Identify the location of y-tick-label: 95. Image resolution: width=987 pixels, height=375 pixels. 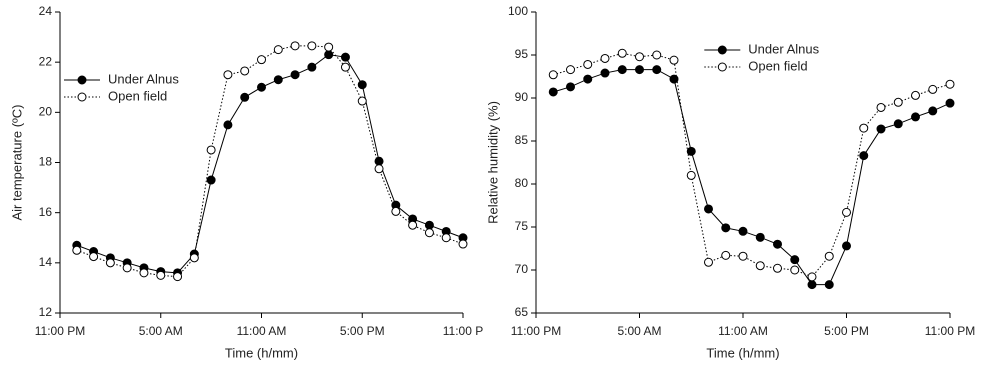
(522, 54).